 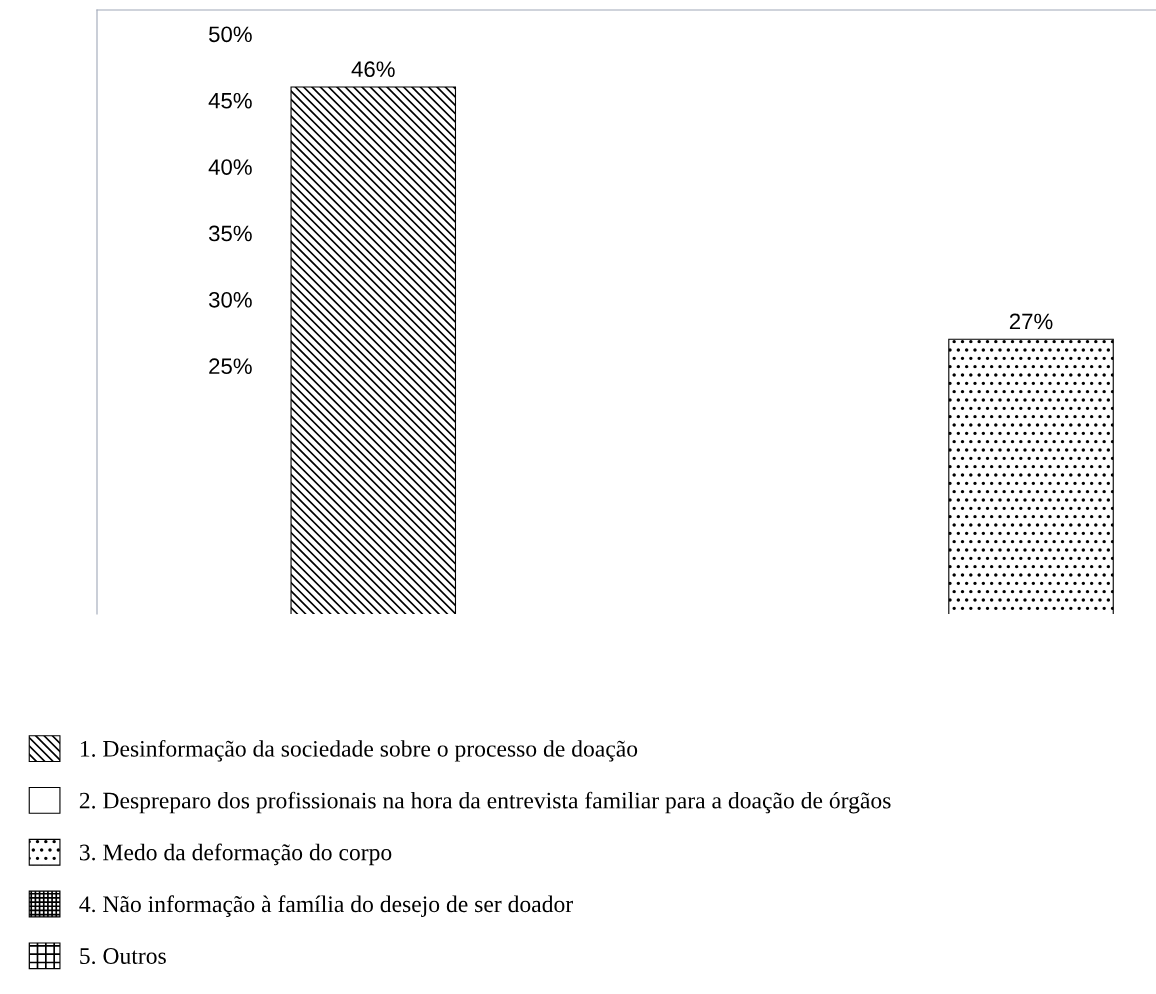 What do you see at coordinates (230, 366) in the screenshot?
I see `y-tick-label: 25%` at bounding box center [230, 366].